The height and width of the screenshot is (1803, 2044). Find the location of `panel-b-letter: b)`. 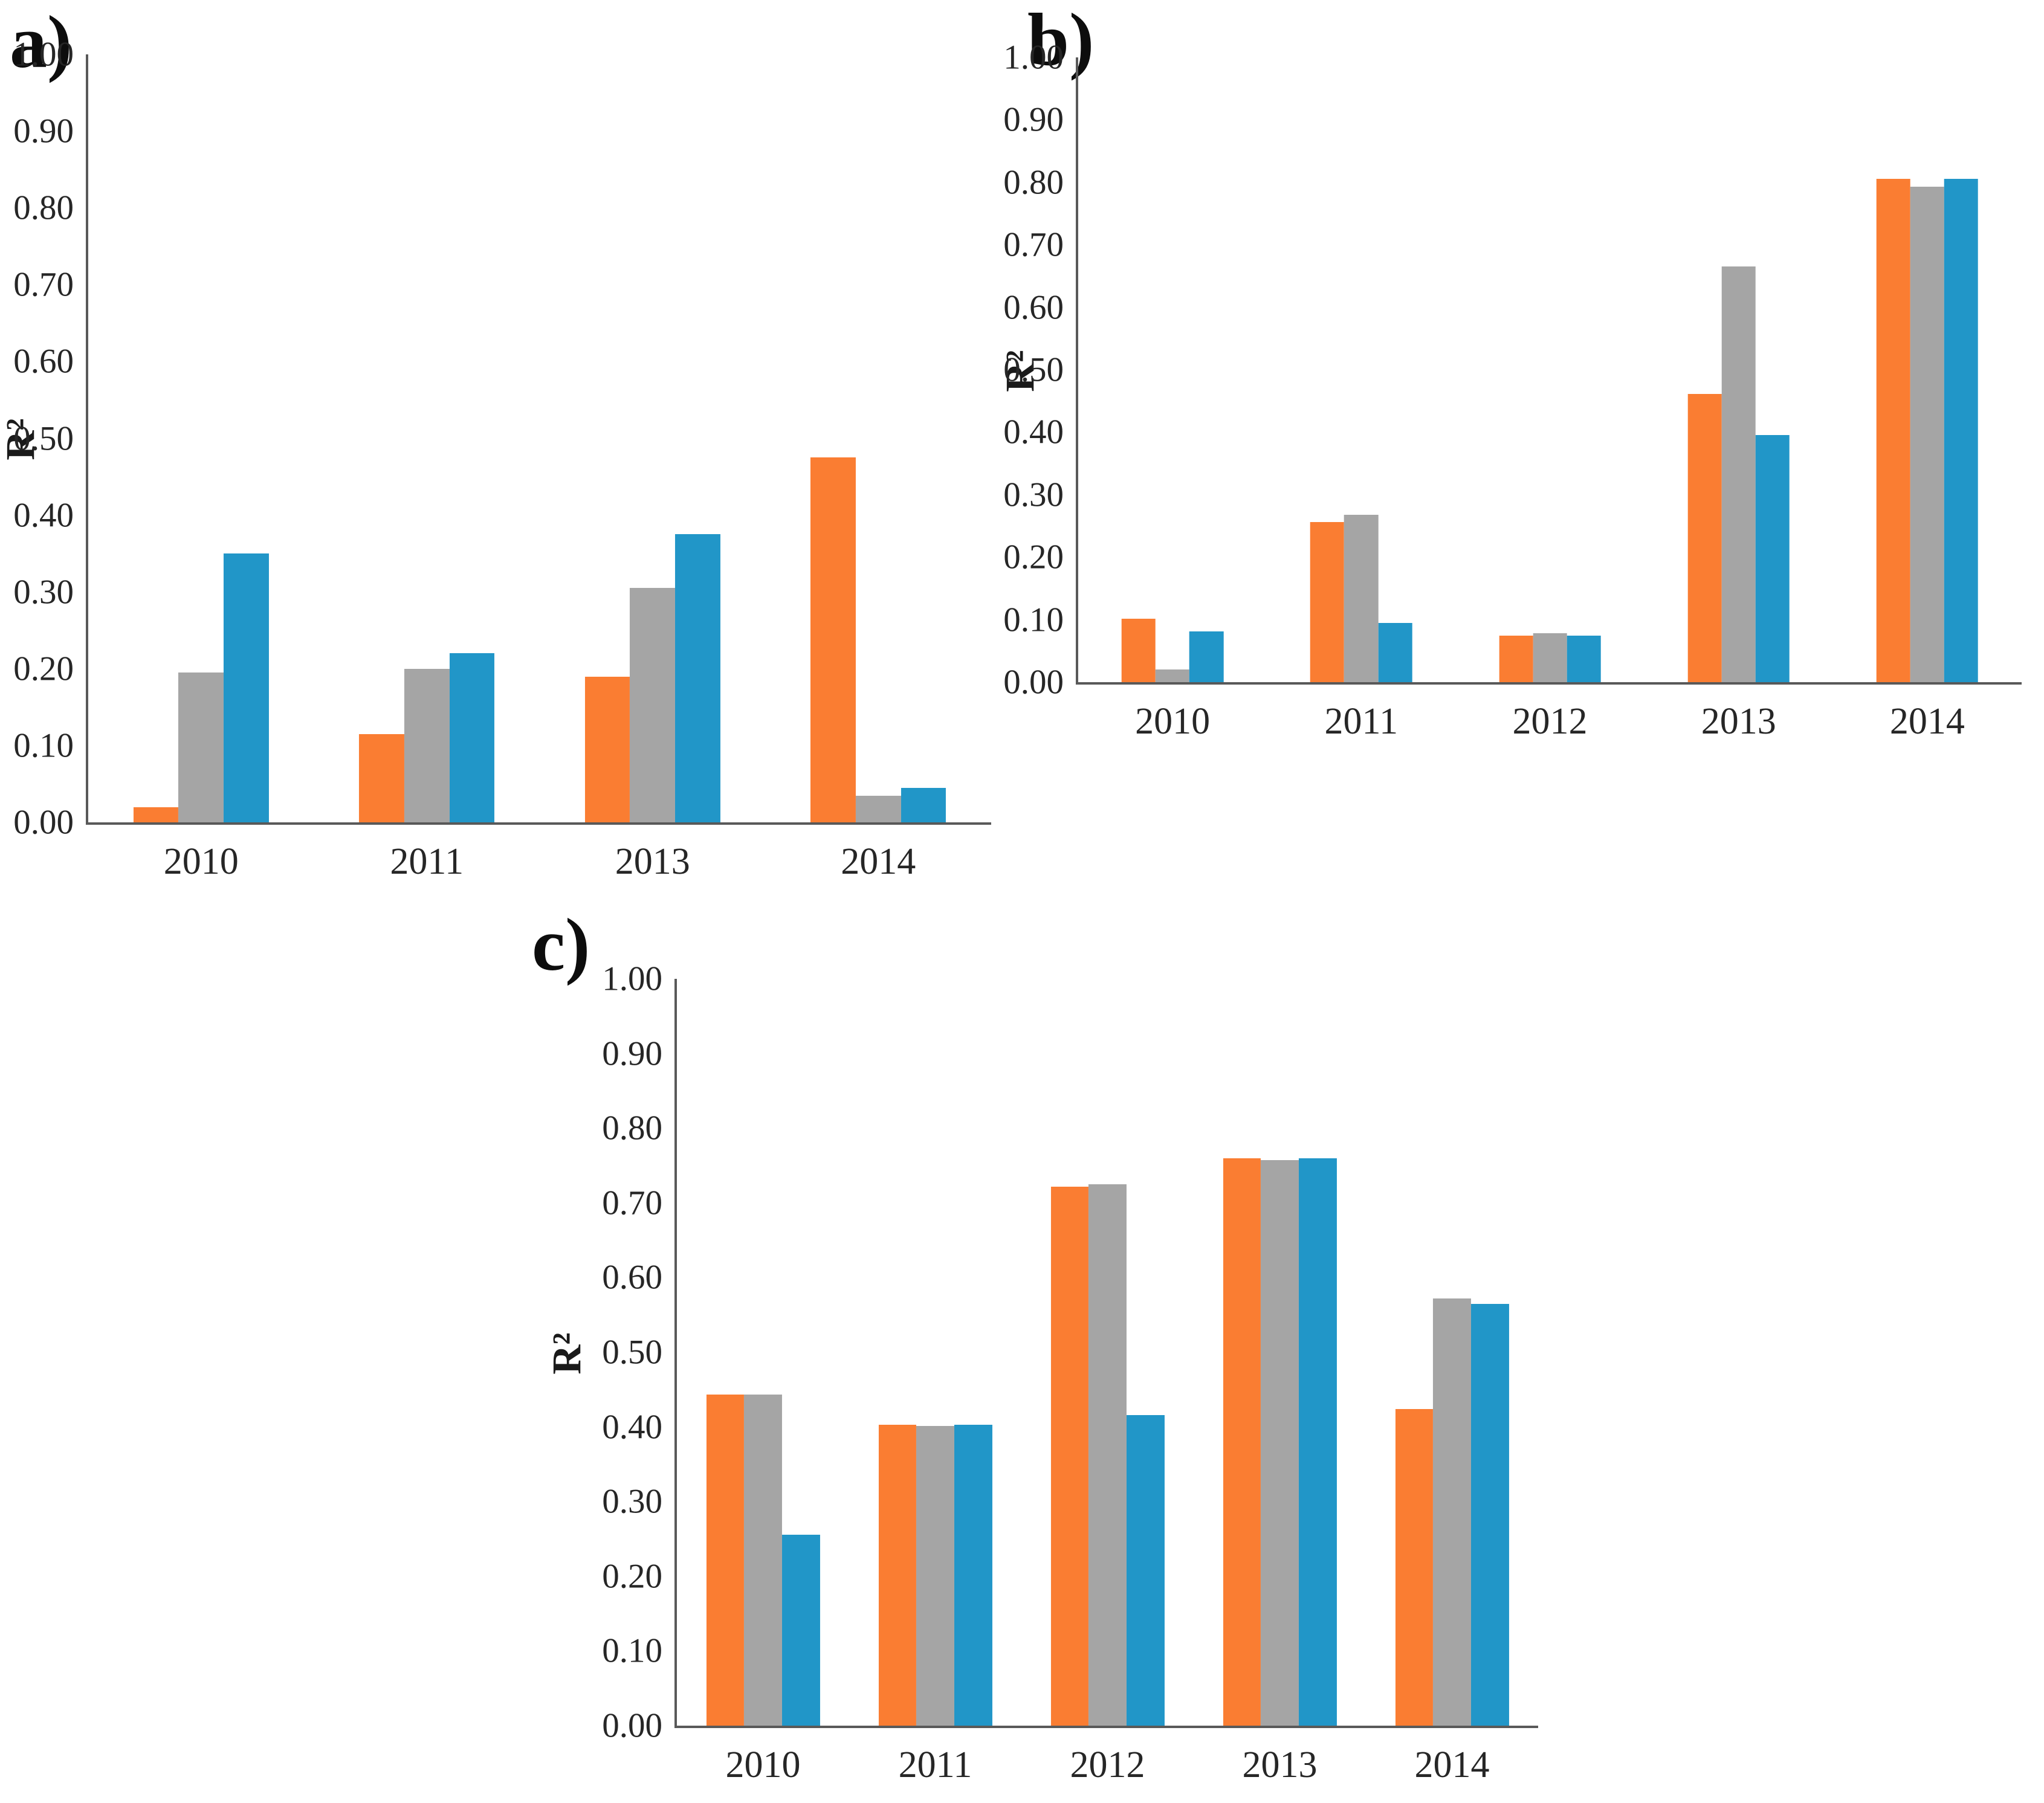

panel-b-letter: b) is located at coordinates (1061, 41).